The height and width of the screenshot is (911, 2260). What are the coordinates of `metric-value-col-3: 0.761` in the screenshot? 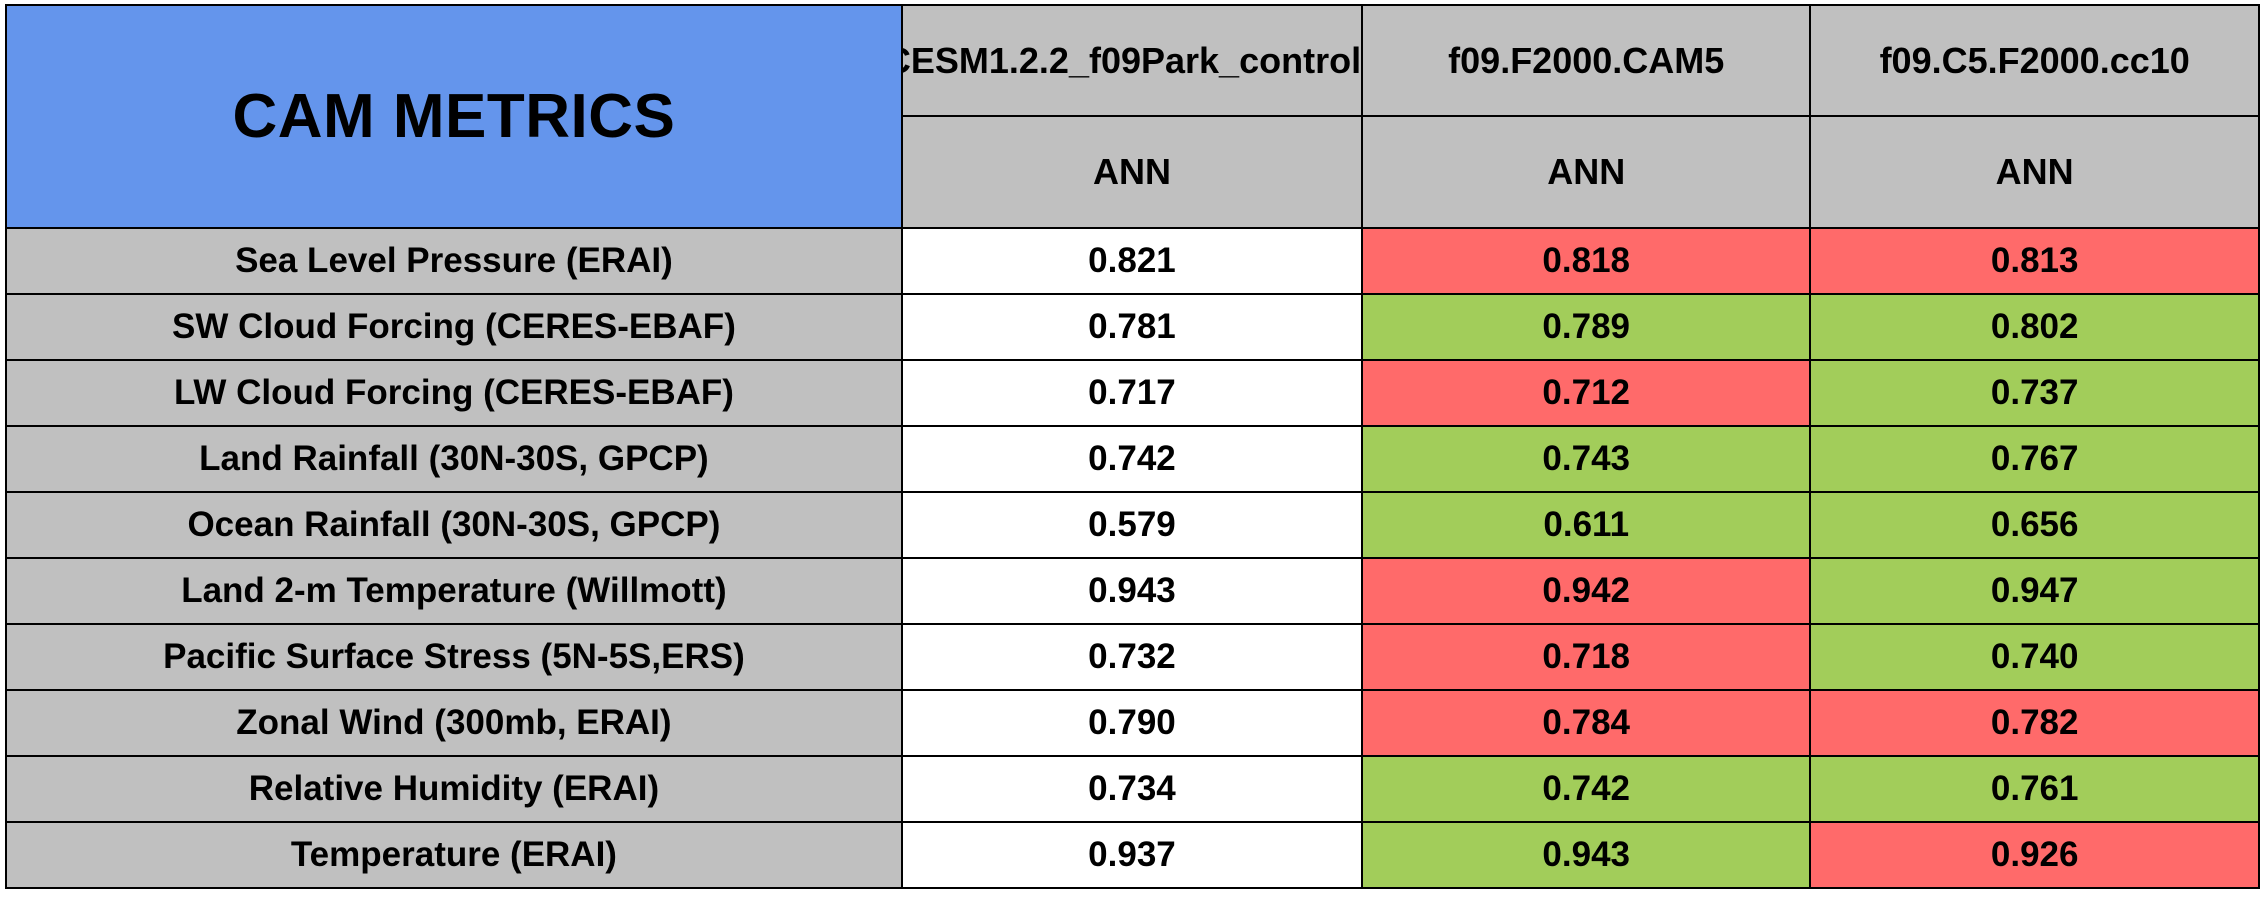 It's located at (2034, 789).